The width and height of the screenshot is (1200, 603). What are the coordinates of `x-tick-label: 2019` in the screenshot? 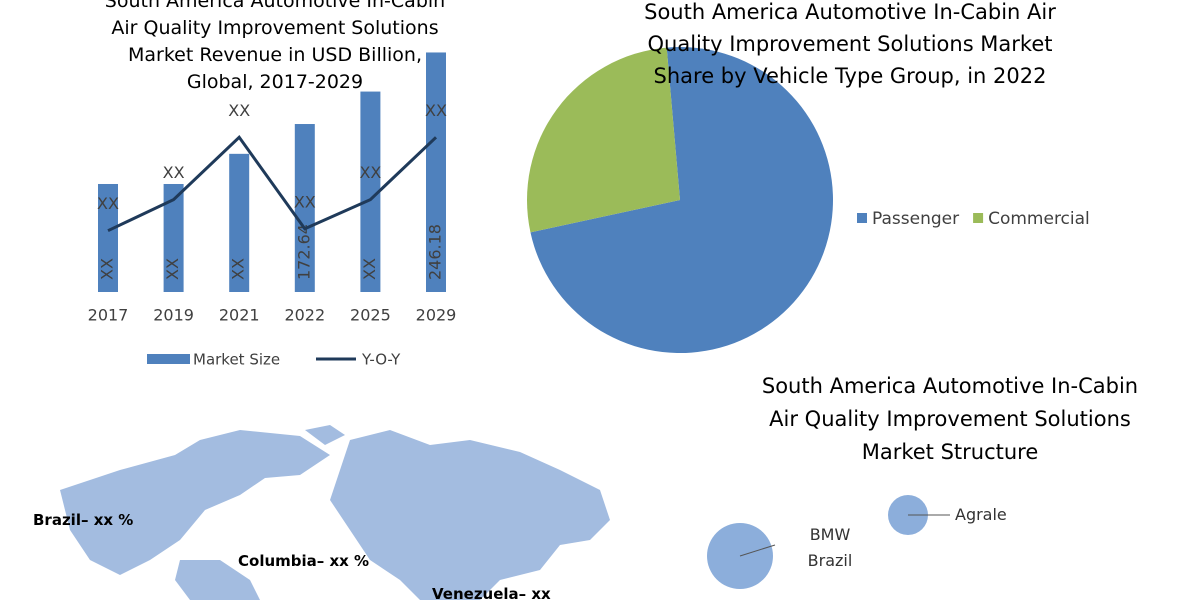 It's located at (173, 315).